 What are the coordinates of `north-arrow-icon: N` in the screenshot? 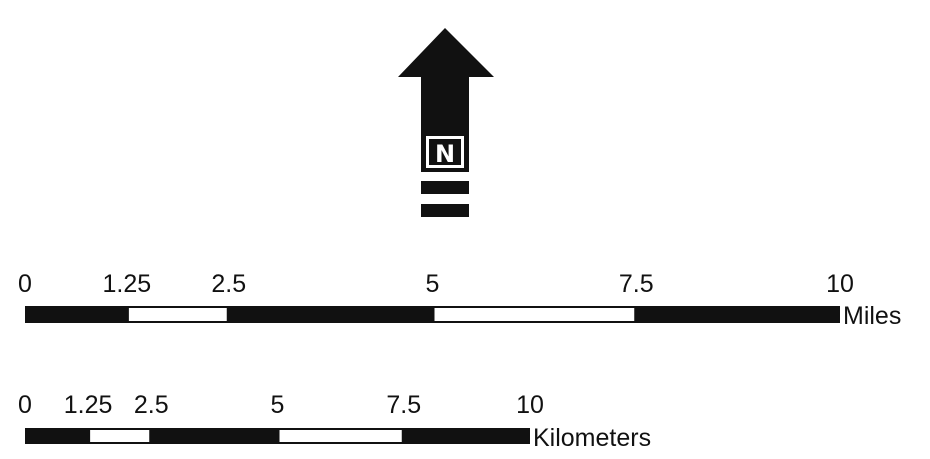 It's located at (446, 122).